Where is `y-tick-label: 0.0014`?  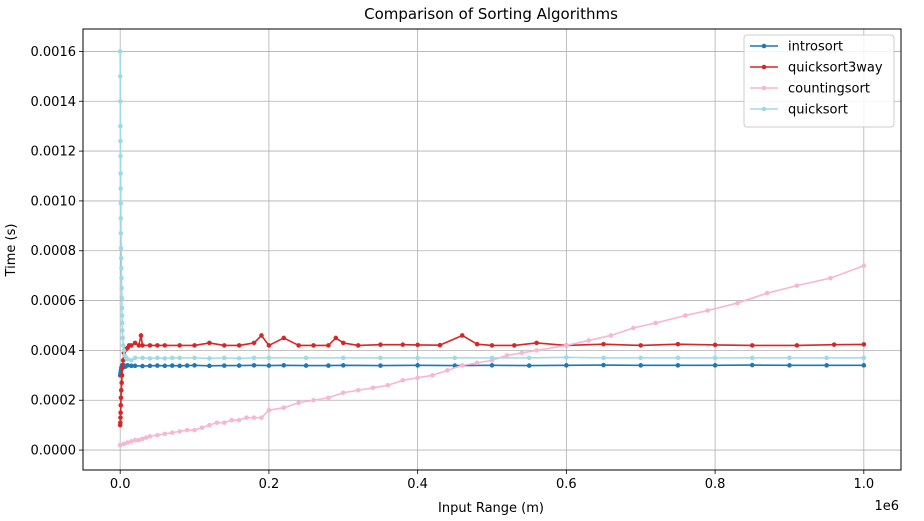
y-tick-label: 0.0014 is located at coordinates (54, 102).